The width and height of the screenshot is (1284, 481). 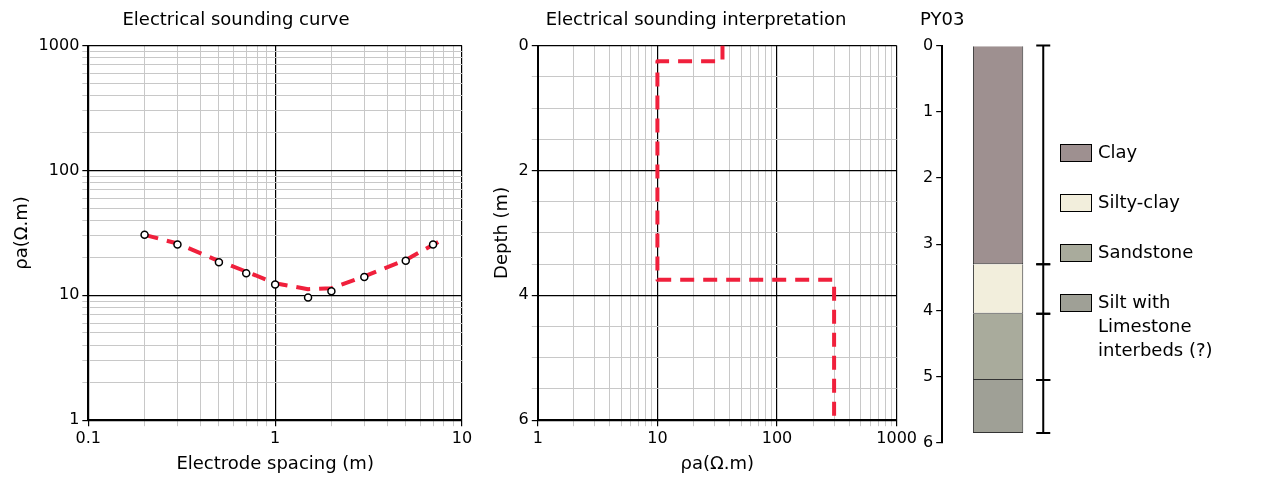 What do you see at coordinates (928, 243) in the screenshot?
I see `y-tick-label: 3` at bounding box center [928, 243].